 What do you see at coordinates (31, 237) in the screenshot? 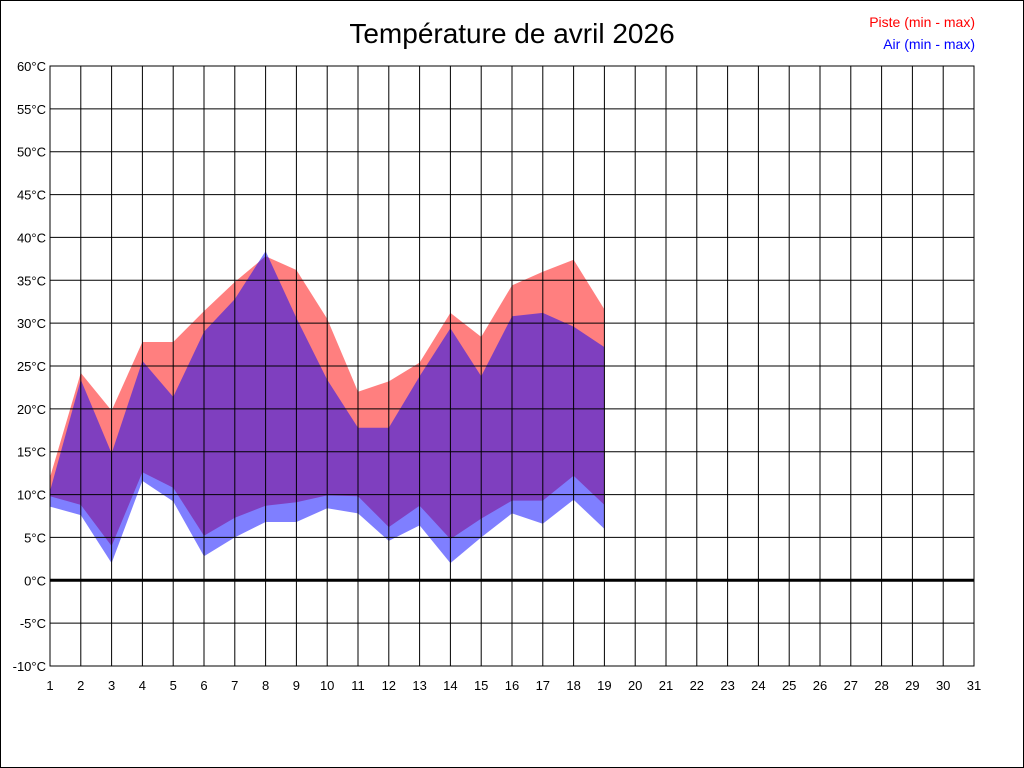
I see `y-tick-label: 40°C` at bounding box center [31, 237].